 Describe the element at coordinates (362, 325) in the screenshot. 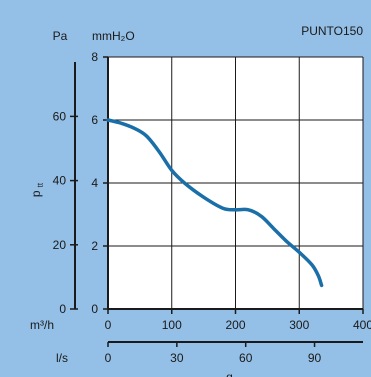

I see `x-tick-label-m3h: 400` at that location.